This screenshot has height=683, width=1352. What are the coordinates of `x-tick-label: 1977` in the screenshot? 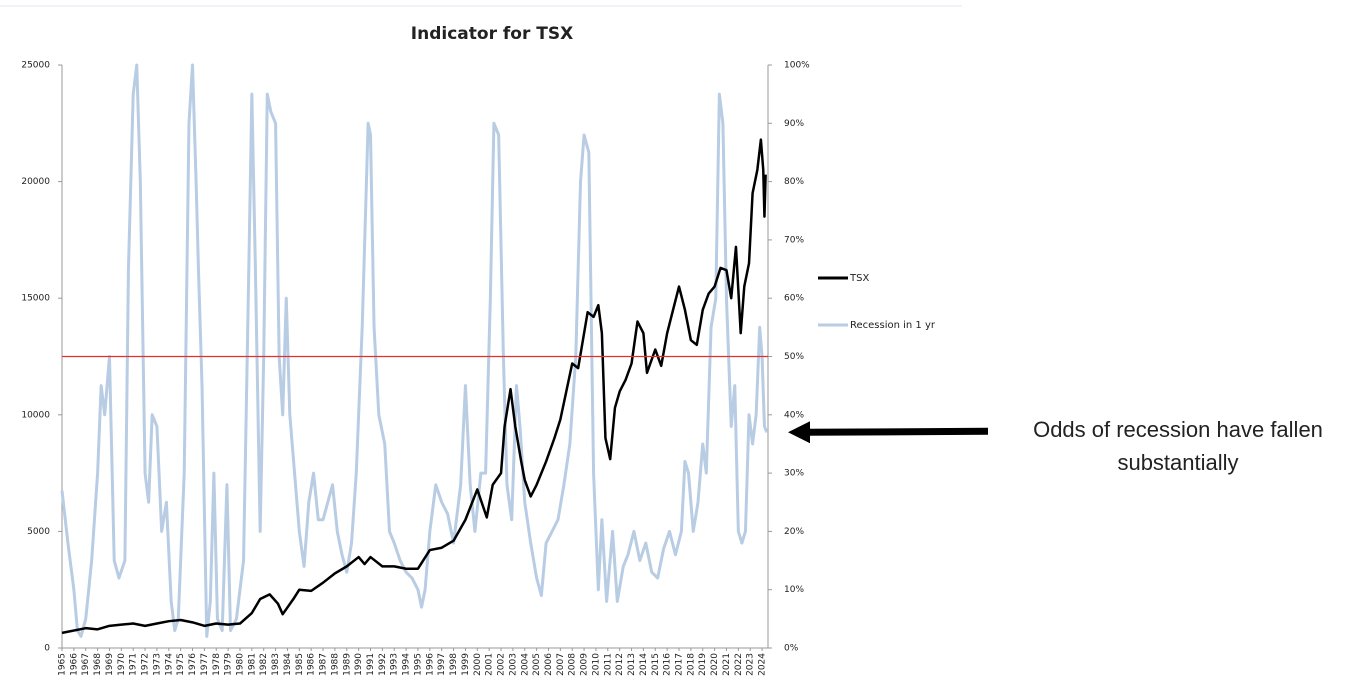 It's located at (205, 664).